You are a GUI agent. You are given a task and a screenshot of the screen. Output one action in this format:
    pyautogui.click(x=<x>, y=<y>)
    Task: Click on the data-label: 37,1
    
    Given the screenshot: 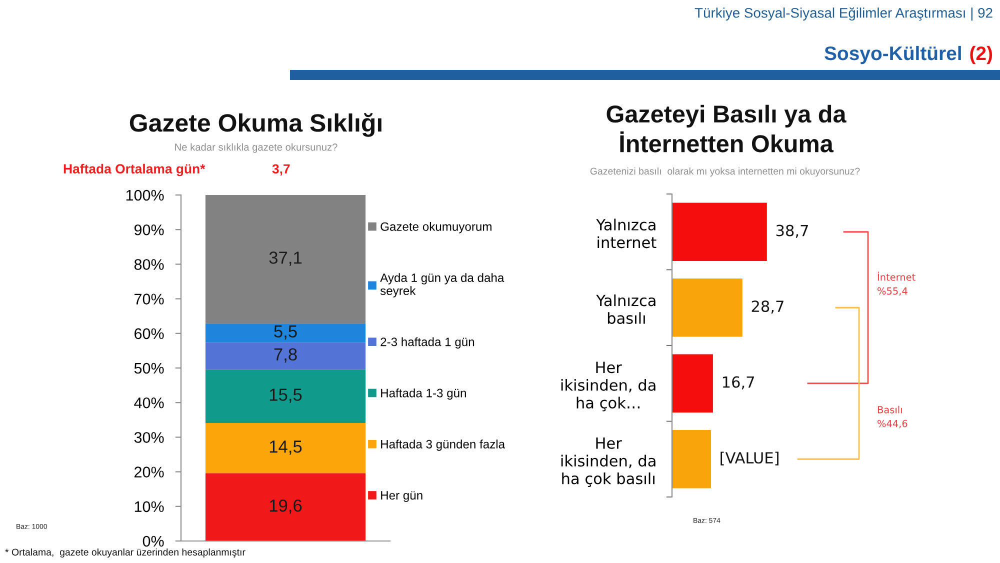 What is the action you would take?
    pyautogui.click(x=285, y=259)
    